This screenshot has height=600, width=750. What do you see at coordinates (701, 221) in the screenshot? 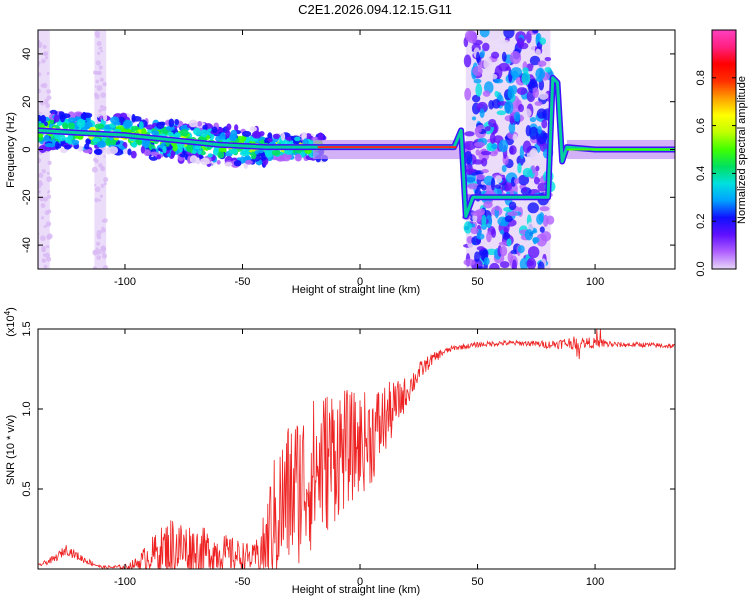
I see `colorbar-tick-label: 0.2` at bounding box center [701, 221].